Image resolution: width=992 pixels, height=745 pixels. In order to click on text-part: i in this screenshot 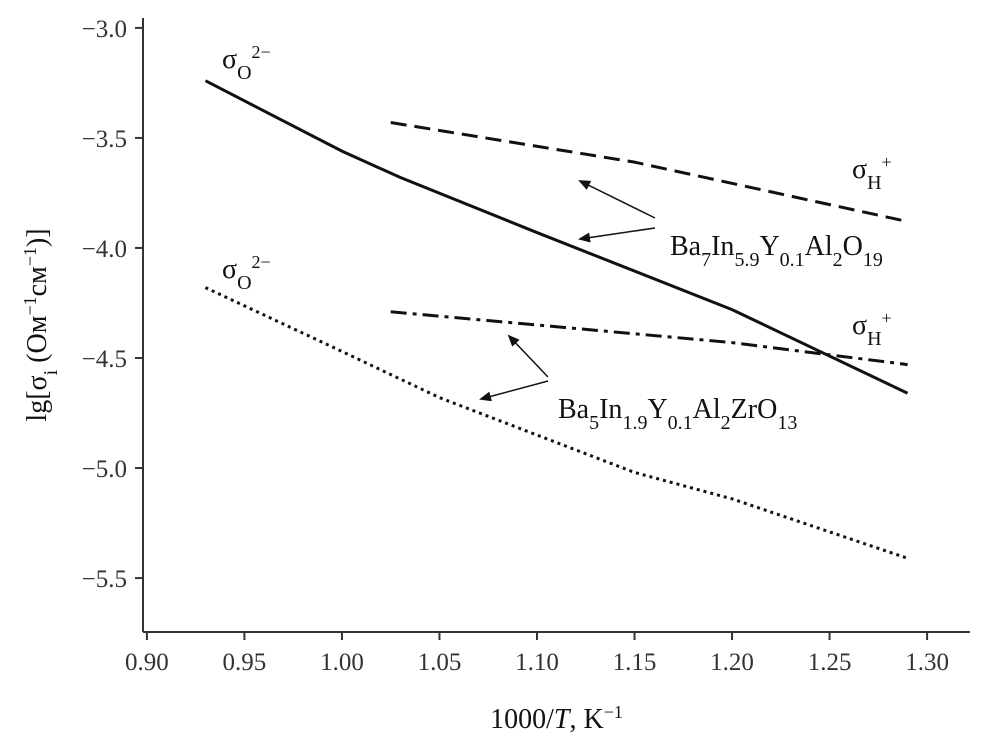, I will do `click(51, 372)`.